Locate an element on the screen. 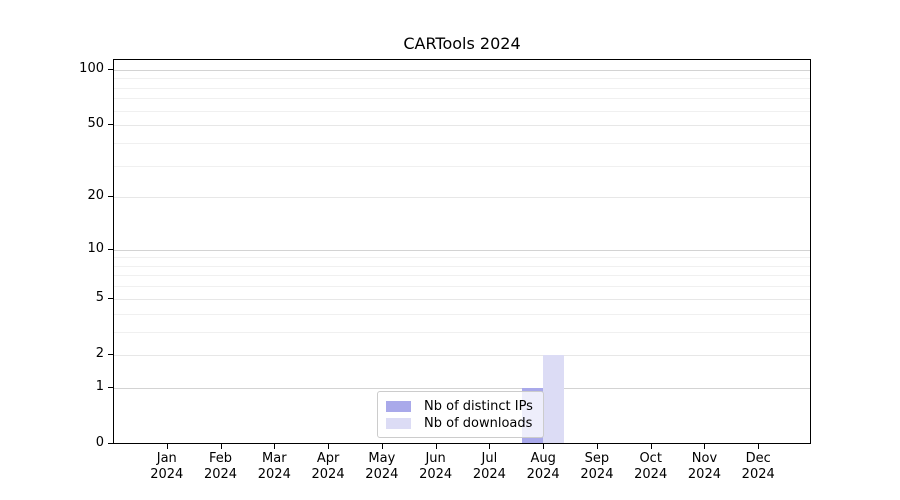 This screenshot has width=900, height=500. x-tick-label-aug: Aug 2024 is located at coordinates (543, 466).